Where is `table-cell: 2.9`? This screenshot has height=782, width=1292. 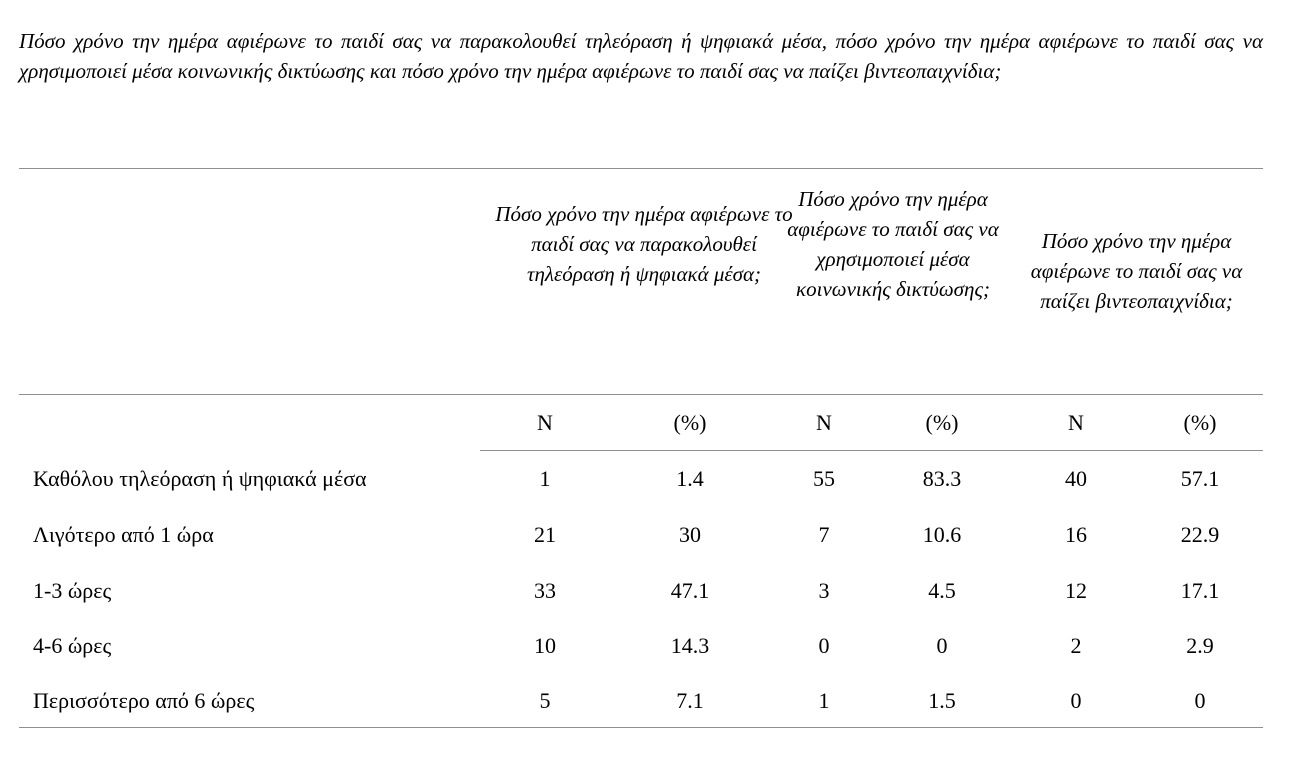
table-cell: 2.9 is located at coordinates (1200, 645).